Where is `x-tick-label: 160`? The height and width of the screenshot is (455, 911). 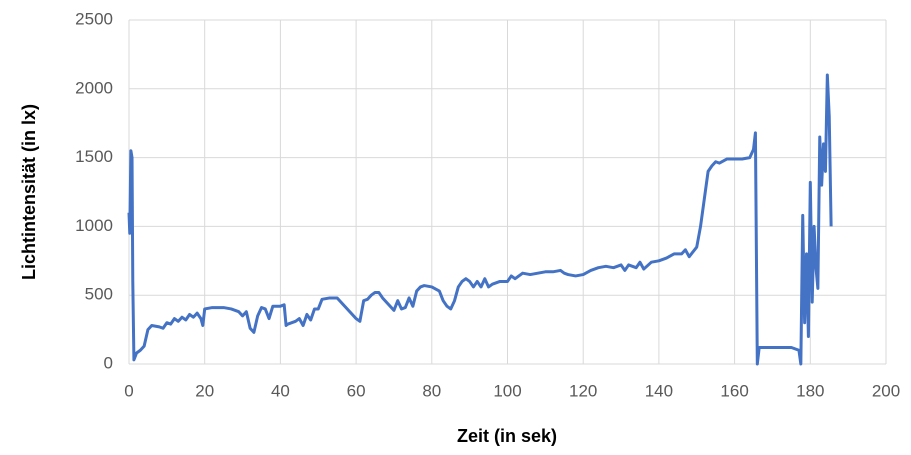
x-tick-label: 160 is located at coordinates (734, 390).